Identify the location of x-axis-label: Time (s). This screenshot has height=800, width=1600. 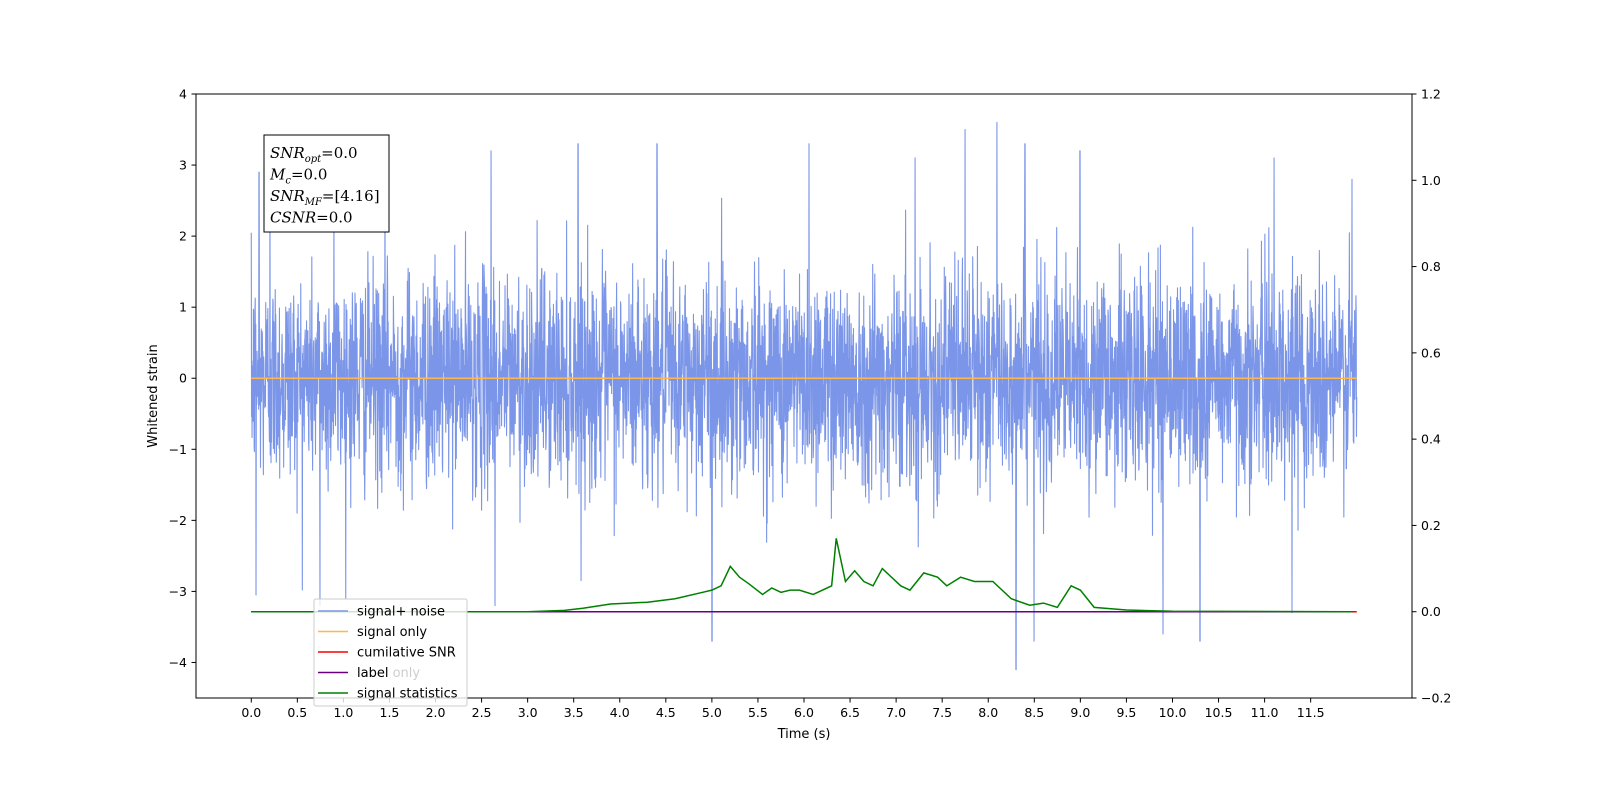
(804, 734).